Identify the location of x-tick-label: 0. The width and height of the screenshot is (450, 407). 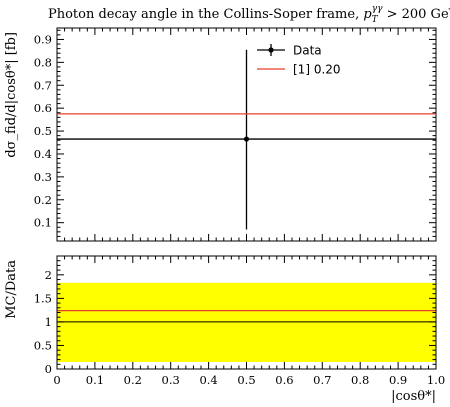
(56, 380).